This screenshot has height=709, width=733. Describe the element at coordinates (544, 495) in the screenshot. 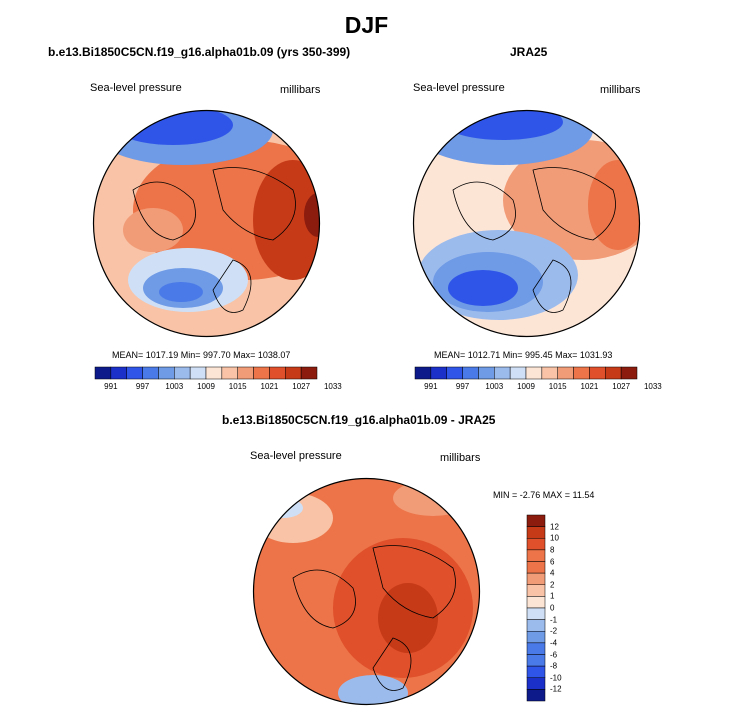

I see `panel-difference-stats: MIN = -2.76 MAX = 11.54` at that location.